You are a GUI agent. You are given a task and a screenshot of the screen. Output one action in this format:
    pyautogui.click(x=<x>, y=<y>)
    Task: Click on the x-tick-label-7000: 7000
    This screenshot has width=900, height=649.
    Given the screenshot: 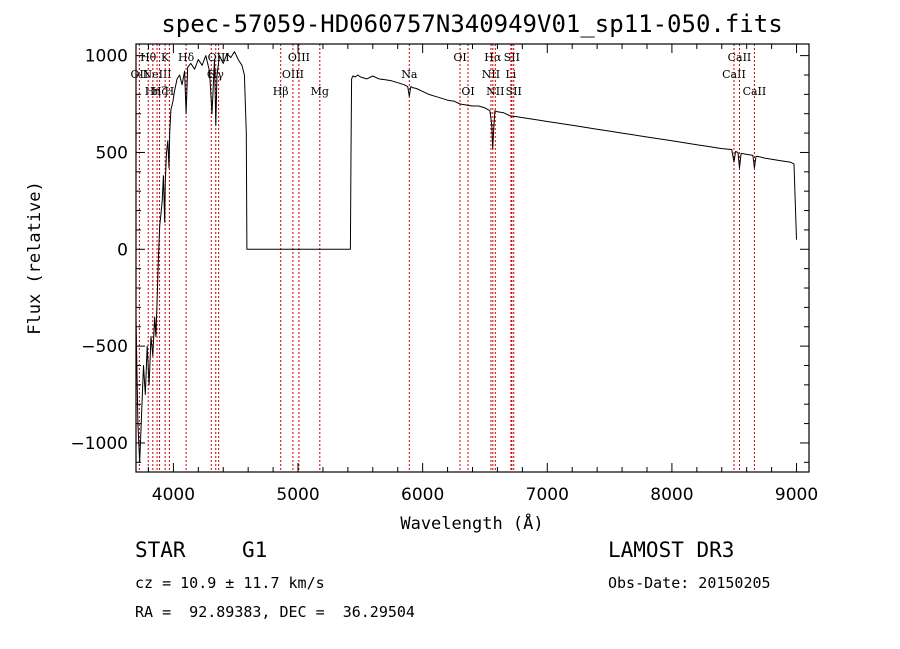 What is the action you would take?
    pyautogui.click(x=547, y=495)
    